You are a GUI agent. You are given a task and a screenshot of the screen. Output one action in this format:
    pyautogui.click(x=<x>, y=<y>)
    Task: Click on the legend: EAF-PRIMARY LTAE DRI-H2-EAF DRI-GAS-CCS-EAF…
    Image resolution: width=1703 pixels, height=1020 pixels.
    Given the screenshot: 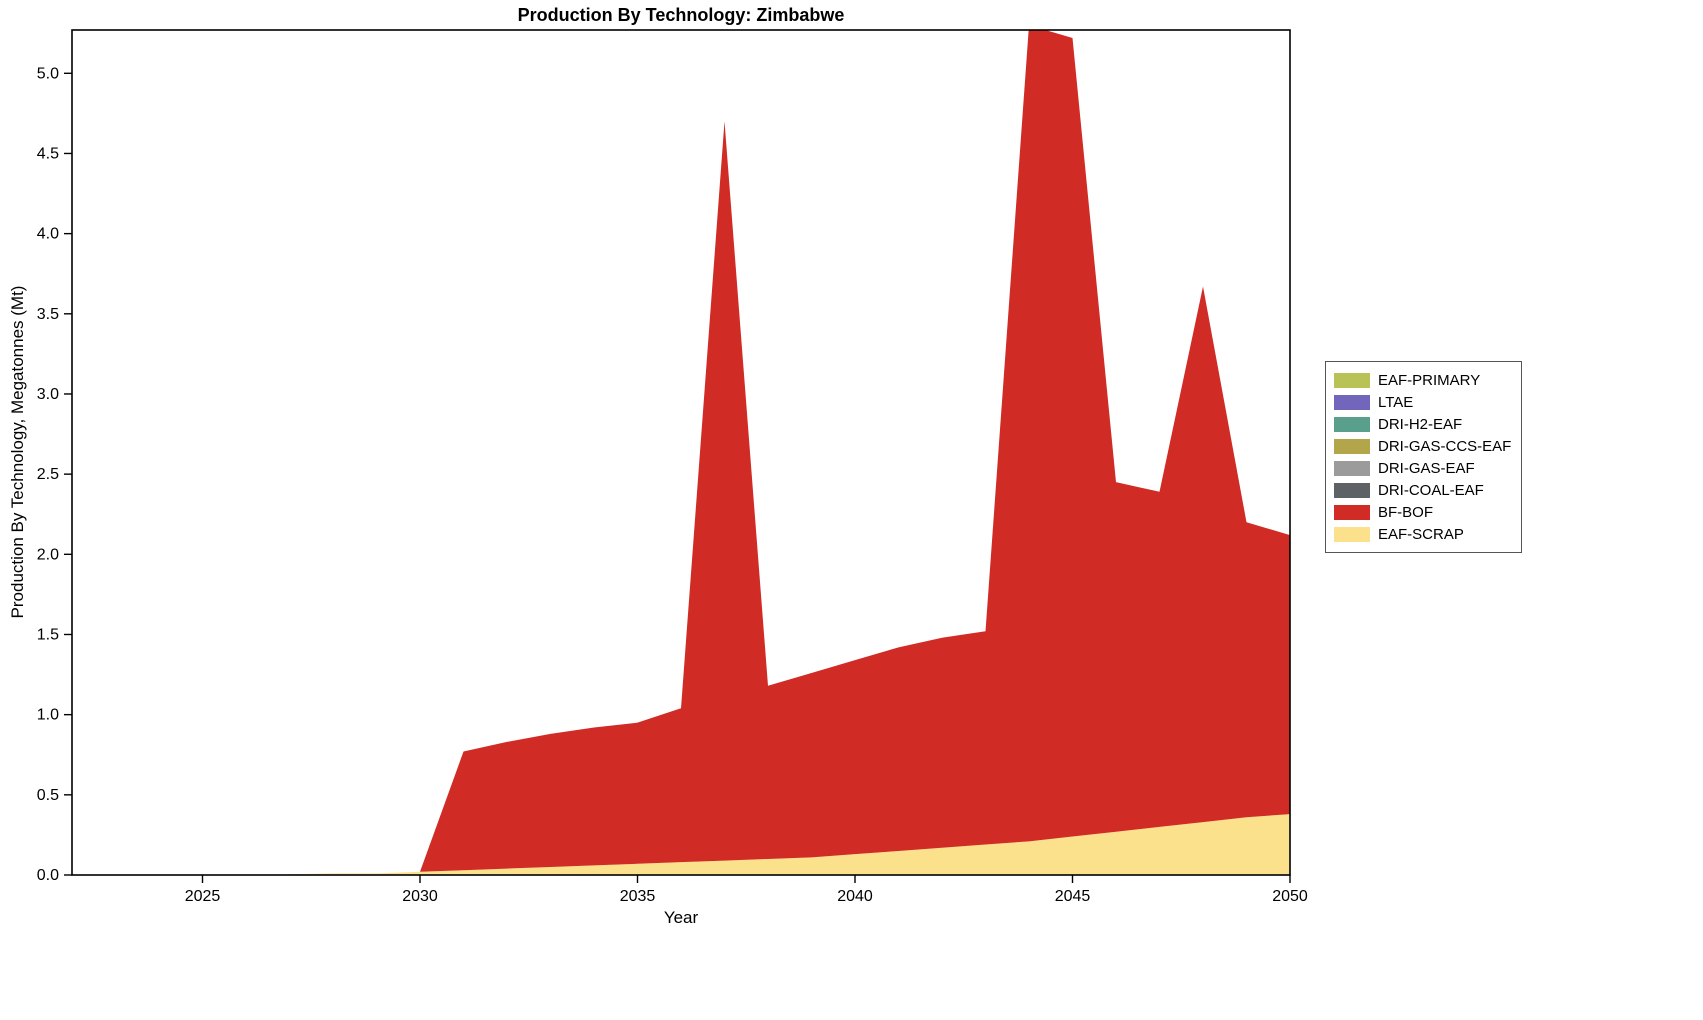 What is the action you would take?
    pyautogui.click(x=1424, y=457)
    